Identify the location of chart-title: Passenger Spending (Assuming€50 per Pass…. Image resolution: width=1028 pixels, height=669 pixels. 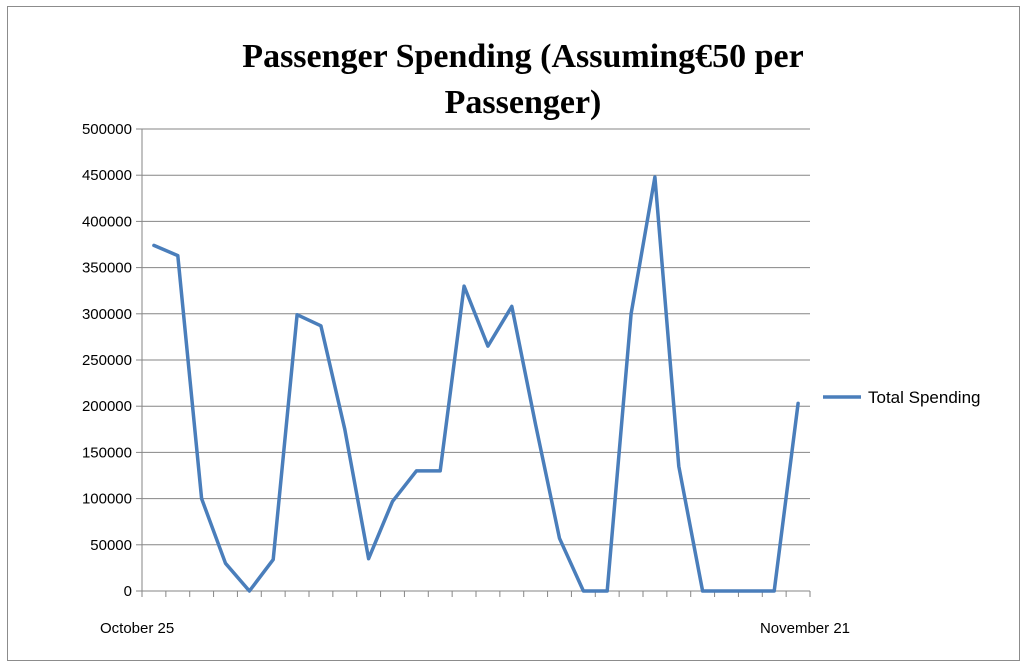
(522, 79).